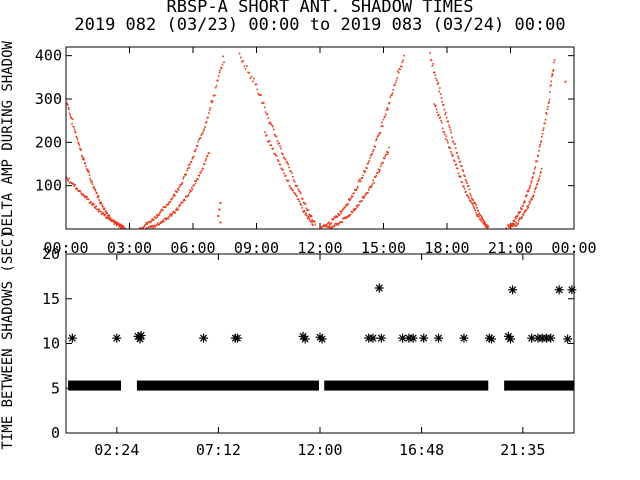 The image size is (640, 480). Describe the element at coordinates (319, 450) in the screenshot. I see `bottom-xtick-label: 12:00` at that location.